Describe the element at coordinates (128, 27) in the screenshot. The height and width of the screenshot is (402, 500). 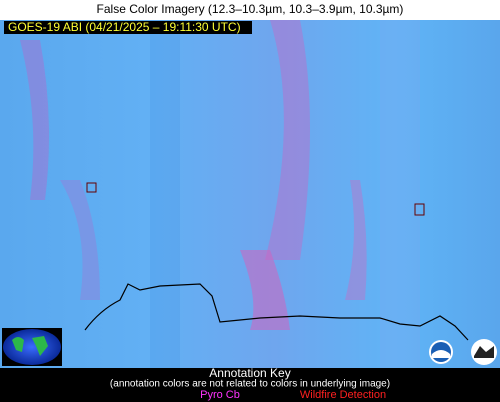
I see `label-box` at that location.